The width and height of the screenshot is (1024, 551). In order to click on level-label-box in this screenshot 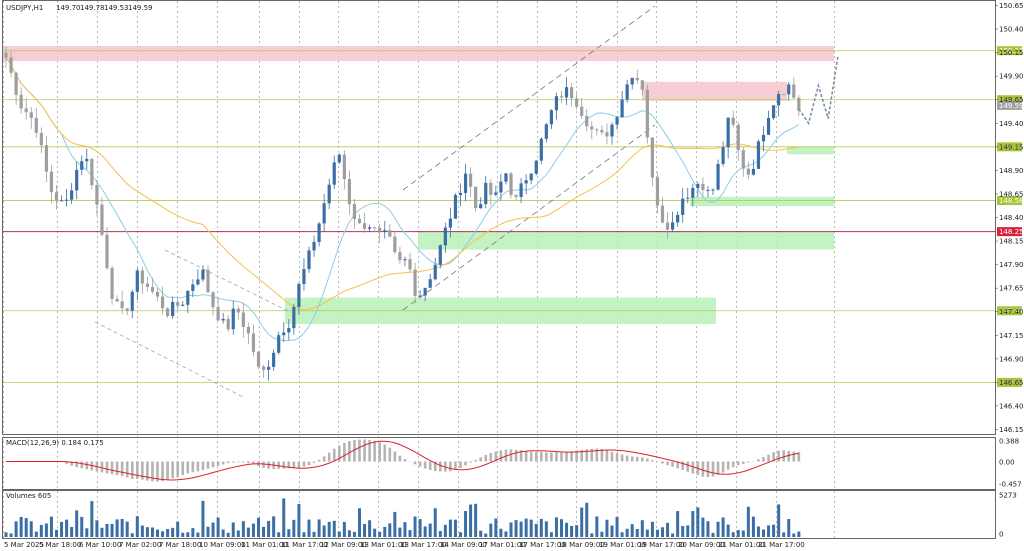, I will do `click(1009, 51)`.